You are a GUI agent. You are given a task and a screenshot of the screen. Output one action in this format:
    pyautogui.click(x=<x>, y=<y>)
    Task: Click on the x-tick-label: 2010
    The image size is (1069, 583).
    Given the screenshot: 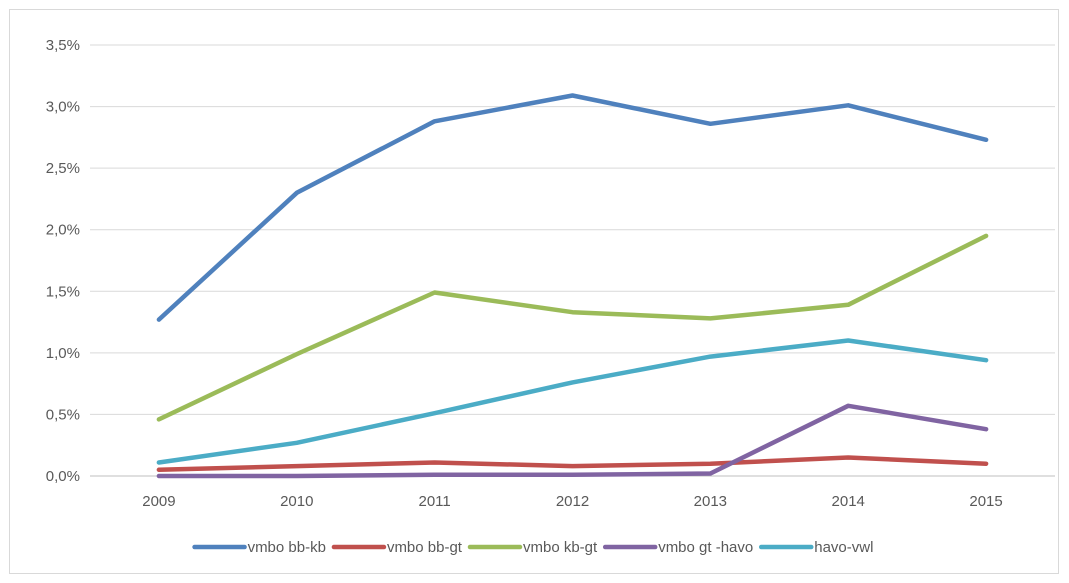 What is the action you would take?
    pyautogui.click(x=296, y=501)
    